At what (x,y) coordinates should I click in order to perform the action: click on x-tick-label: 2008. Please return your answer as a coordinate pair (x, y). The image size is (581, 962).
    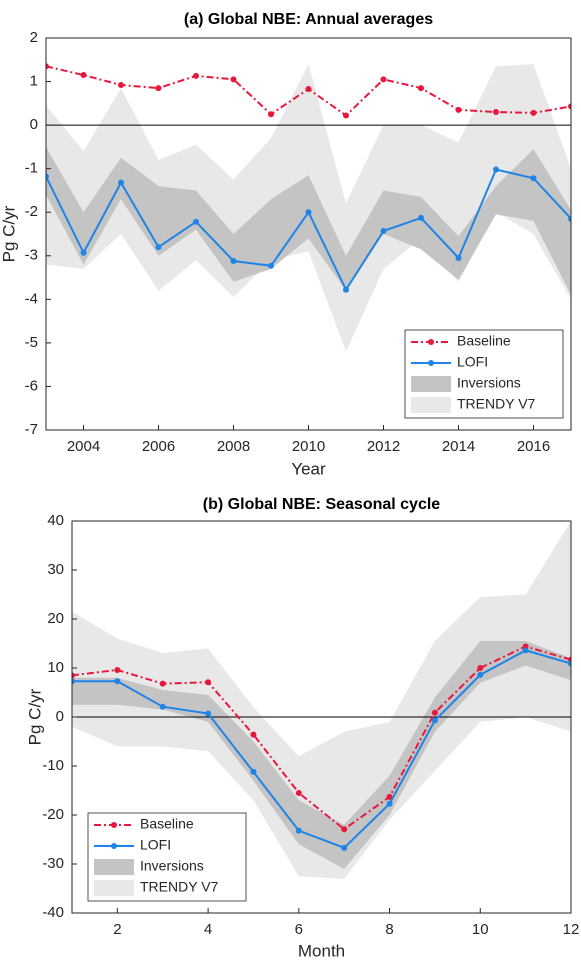
    Looking at the image, I should click on (233, 446).